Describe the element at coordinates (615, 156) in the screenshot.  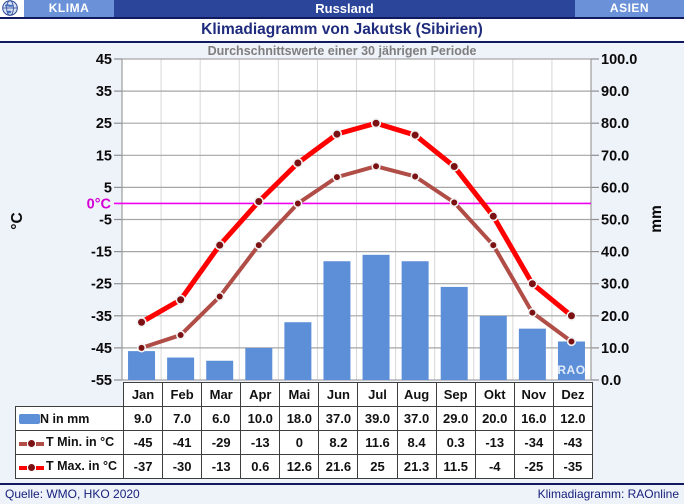
I see `right-axis-tick: 70.0` at that location.